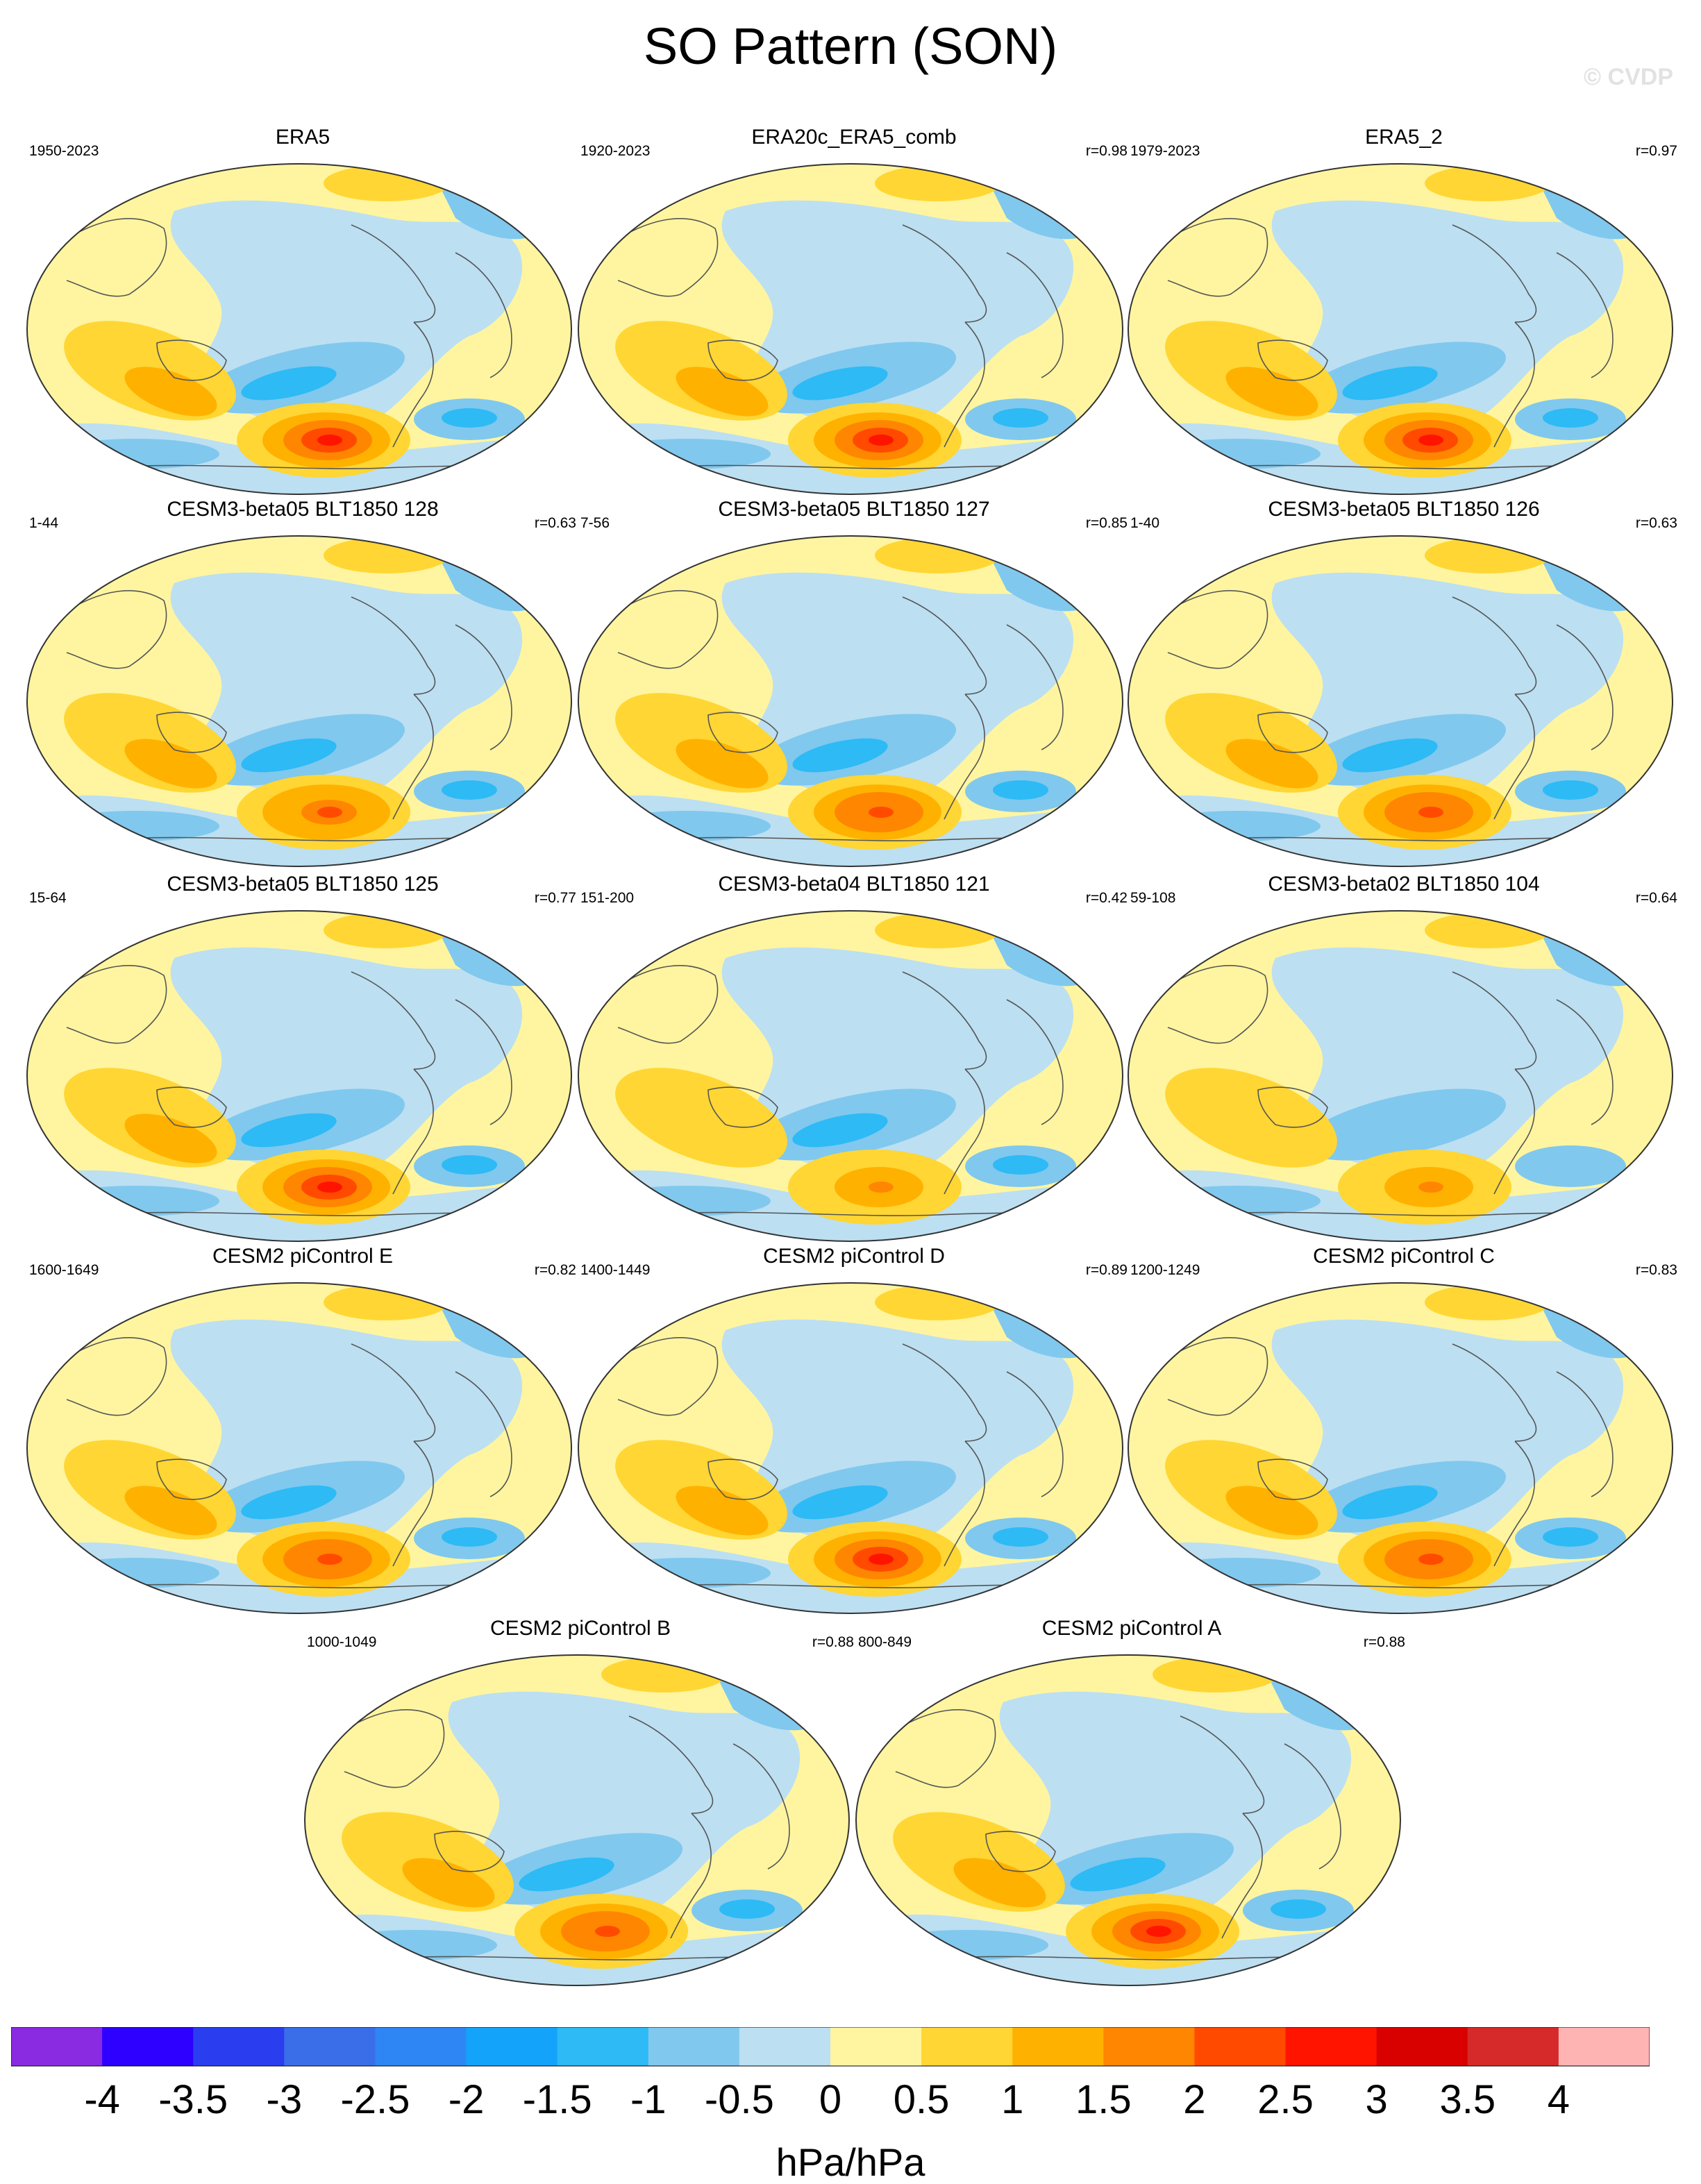 The height and width of the screenshot is (2184, 1701). What do you see at coordinates (854, 884) in the screenshot?
I see `panel-title: CESM3-beta04 BLT1850 121` at bounding box center [854, 884].